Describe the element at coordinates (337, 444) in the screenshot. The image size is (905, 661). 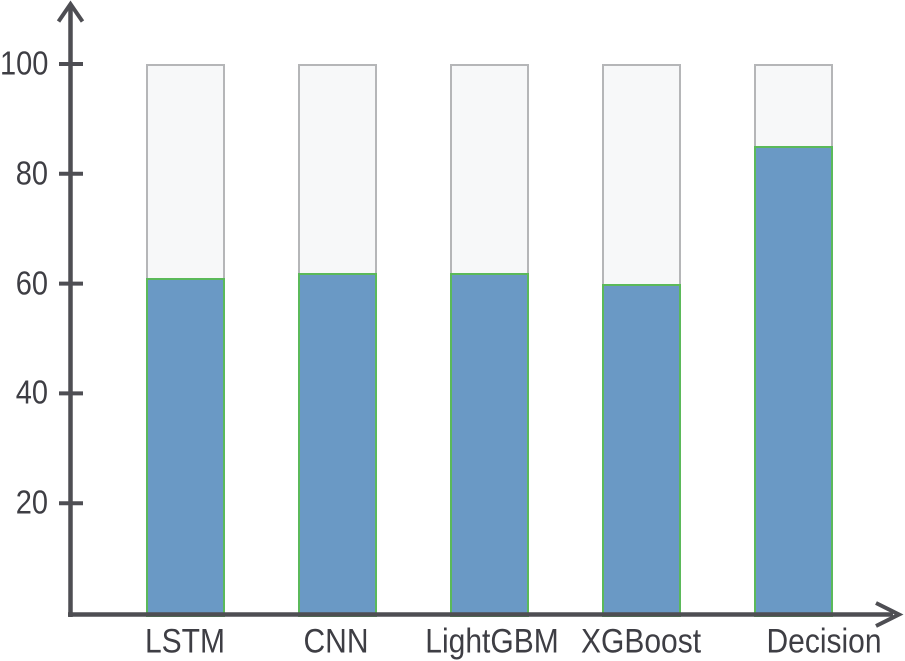
I see `bar-cnn` at that location.